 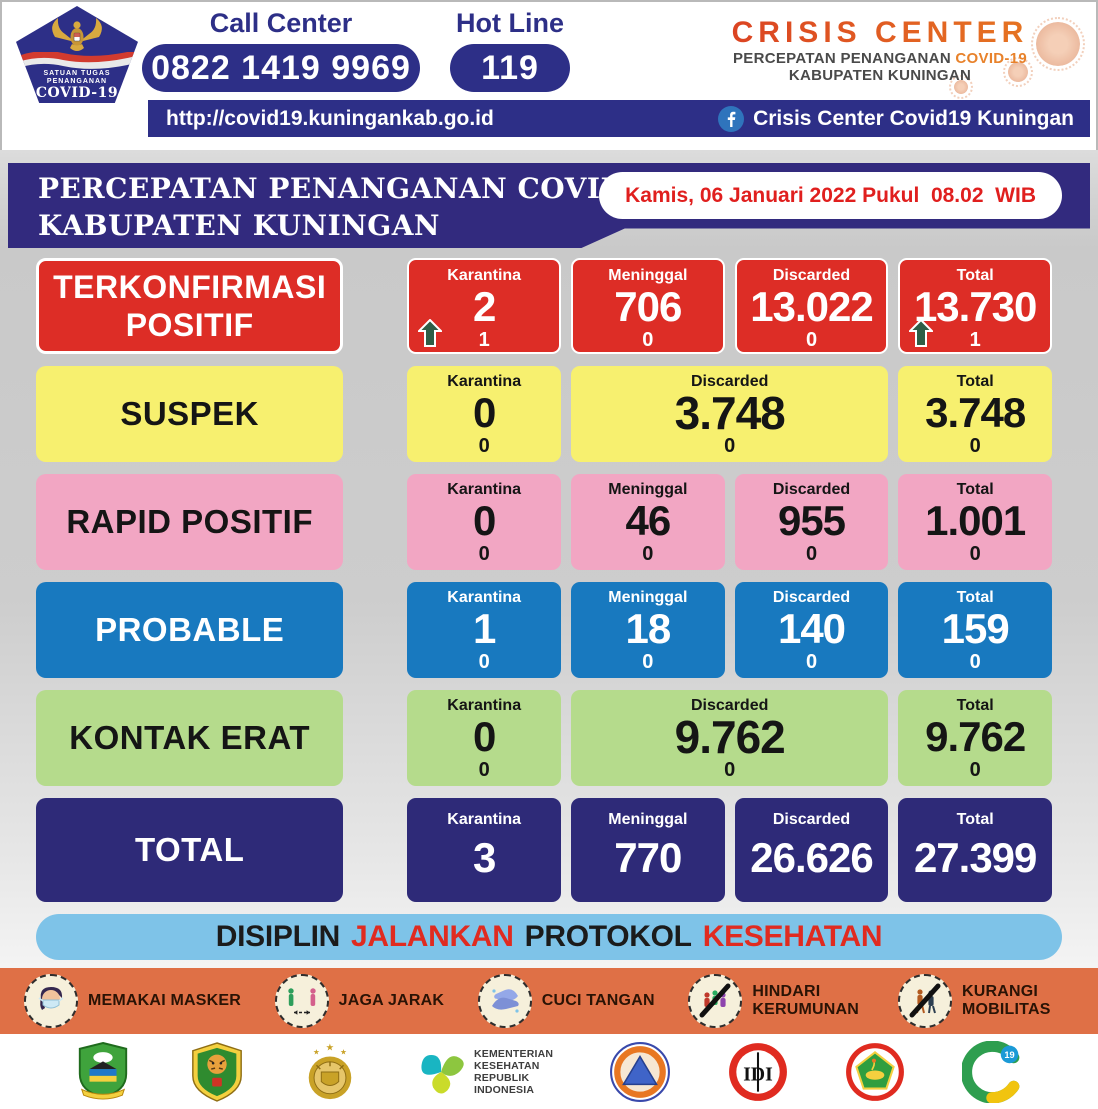 What do you see at coordinates (730, 738) in the screenshot?
I see `stat-card-discarded: Discarded 9.762 0` at bounding box center [730, 738].